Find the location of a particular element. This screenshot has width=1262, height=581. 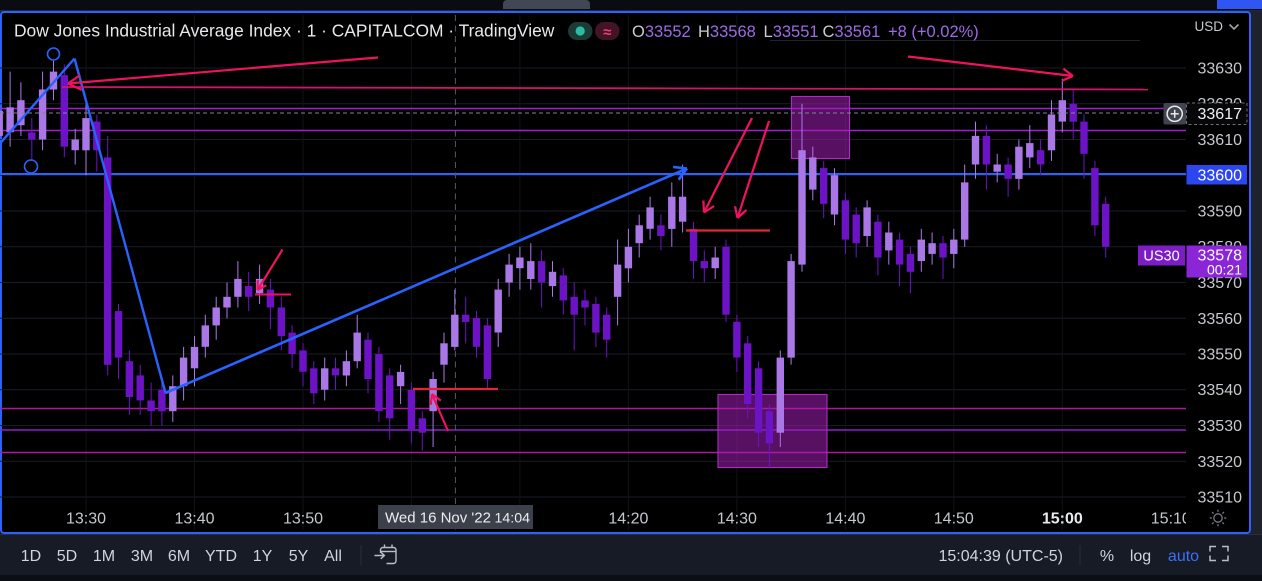

svg-text: 14:50 is located at coordinates (954, 519).